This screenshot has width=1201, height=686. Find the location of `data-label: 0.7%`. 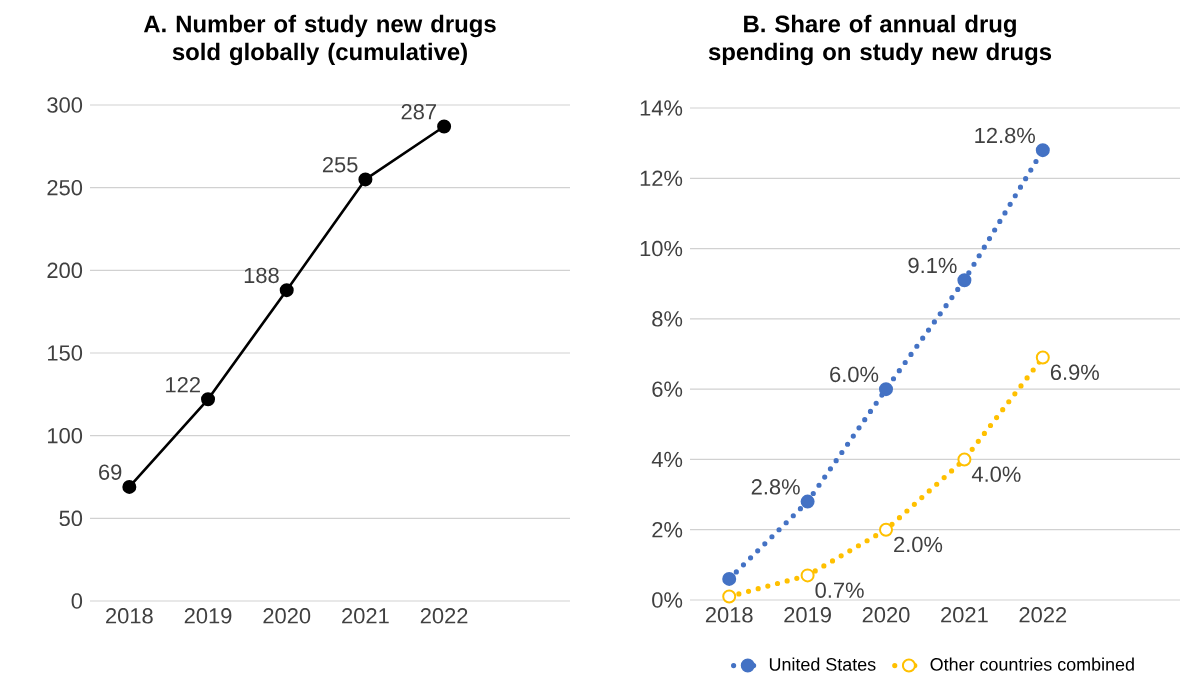

data-label: 0.7% is located at coordinates (839, 590).